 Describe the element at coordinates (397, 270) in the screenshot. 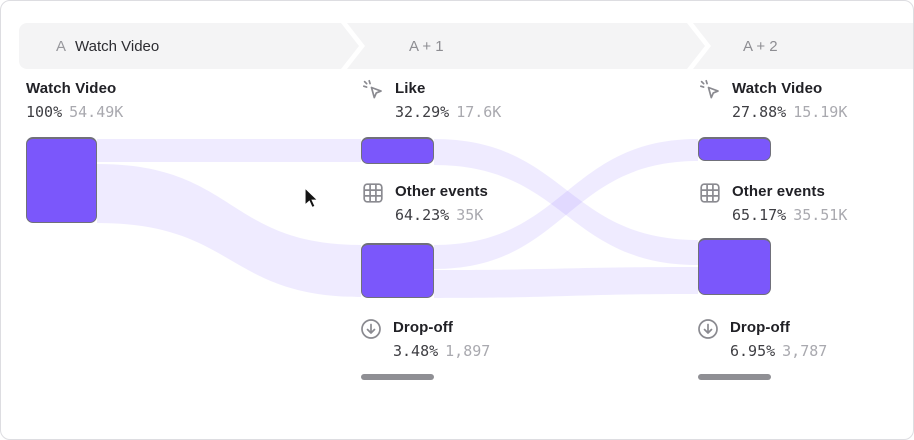

I see `sankey-node-other-events-a1` at that location.